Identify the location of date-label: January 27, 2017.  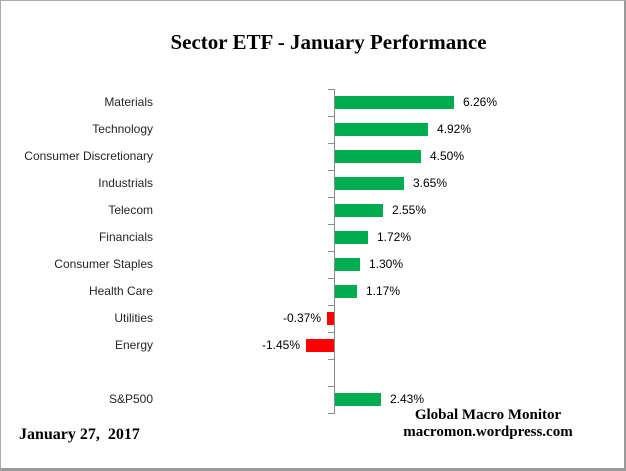
(79, 434).